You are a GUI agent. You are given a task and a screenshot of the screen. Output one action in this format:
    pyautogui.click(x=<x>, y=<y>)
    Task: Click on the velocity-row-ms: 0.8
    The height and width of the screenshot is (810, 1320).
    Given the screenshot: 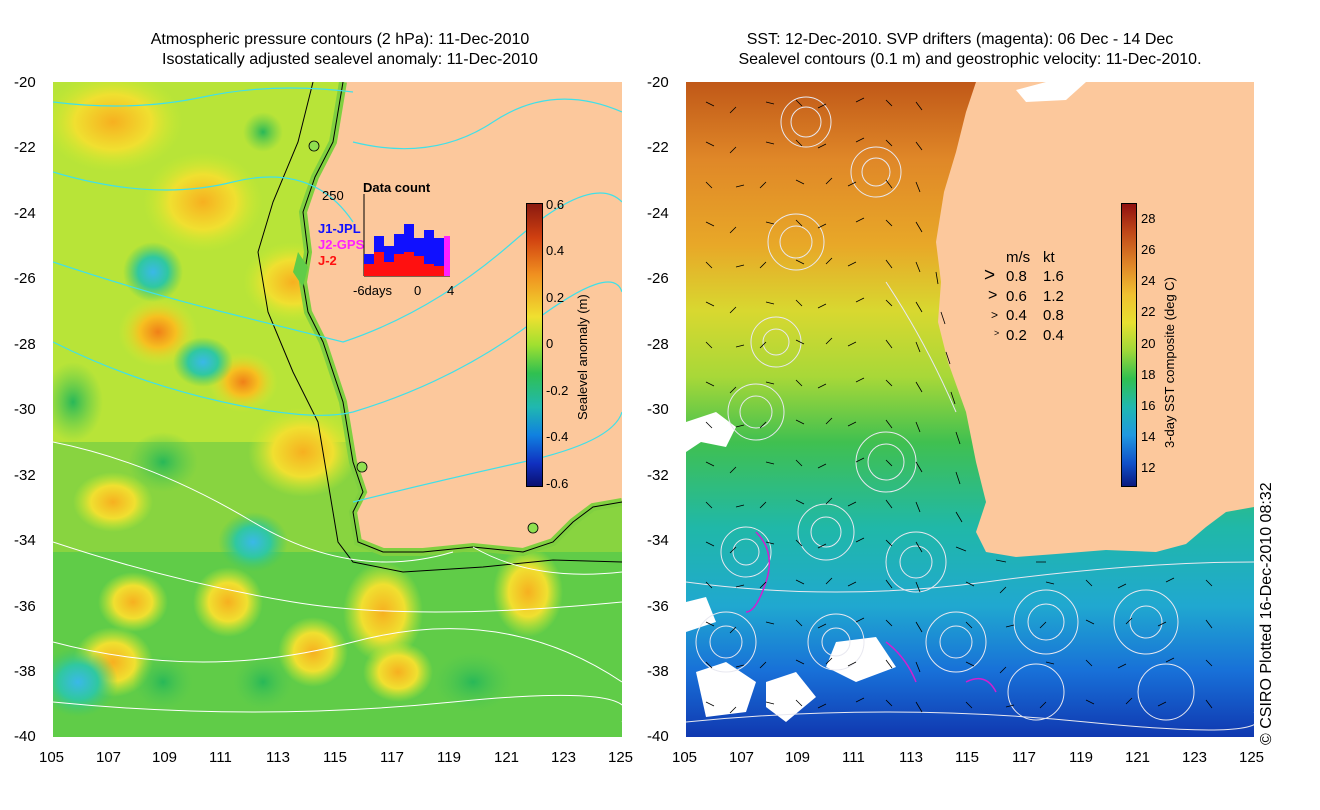 What is the action you would take?
    pyautogui.click(x=1016, y=276)
    